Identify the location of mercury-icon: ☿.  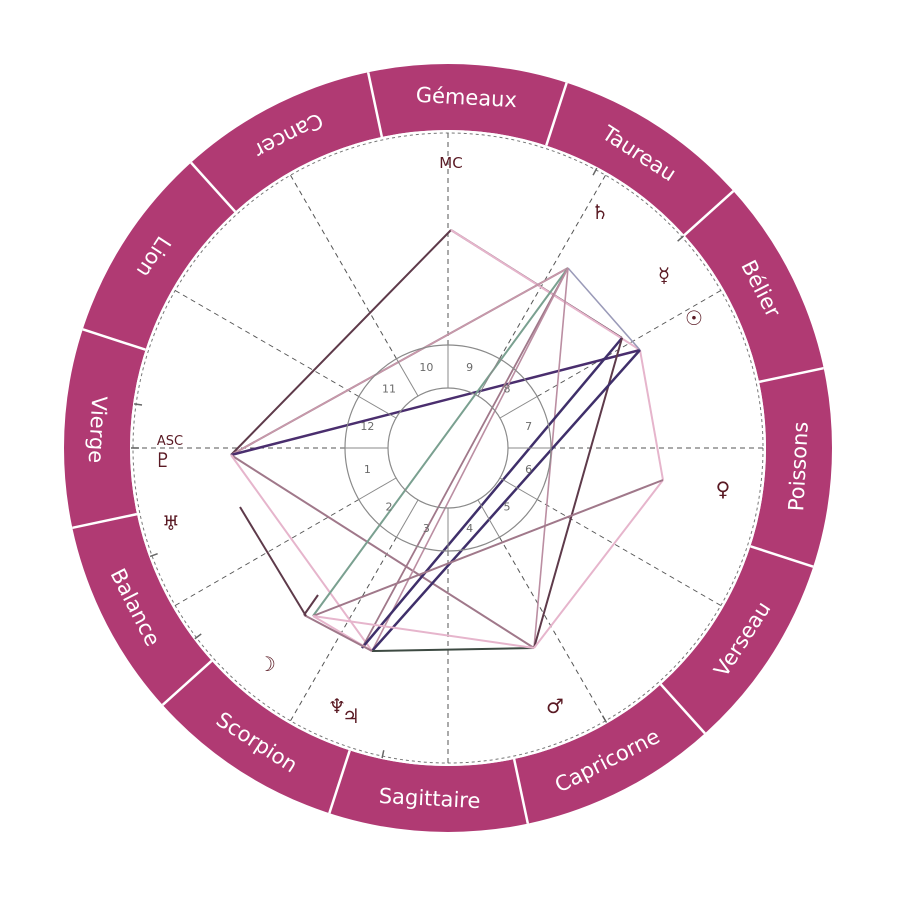
(664, 275).